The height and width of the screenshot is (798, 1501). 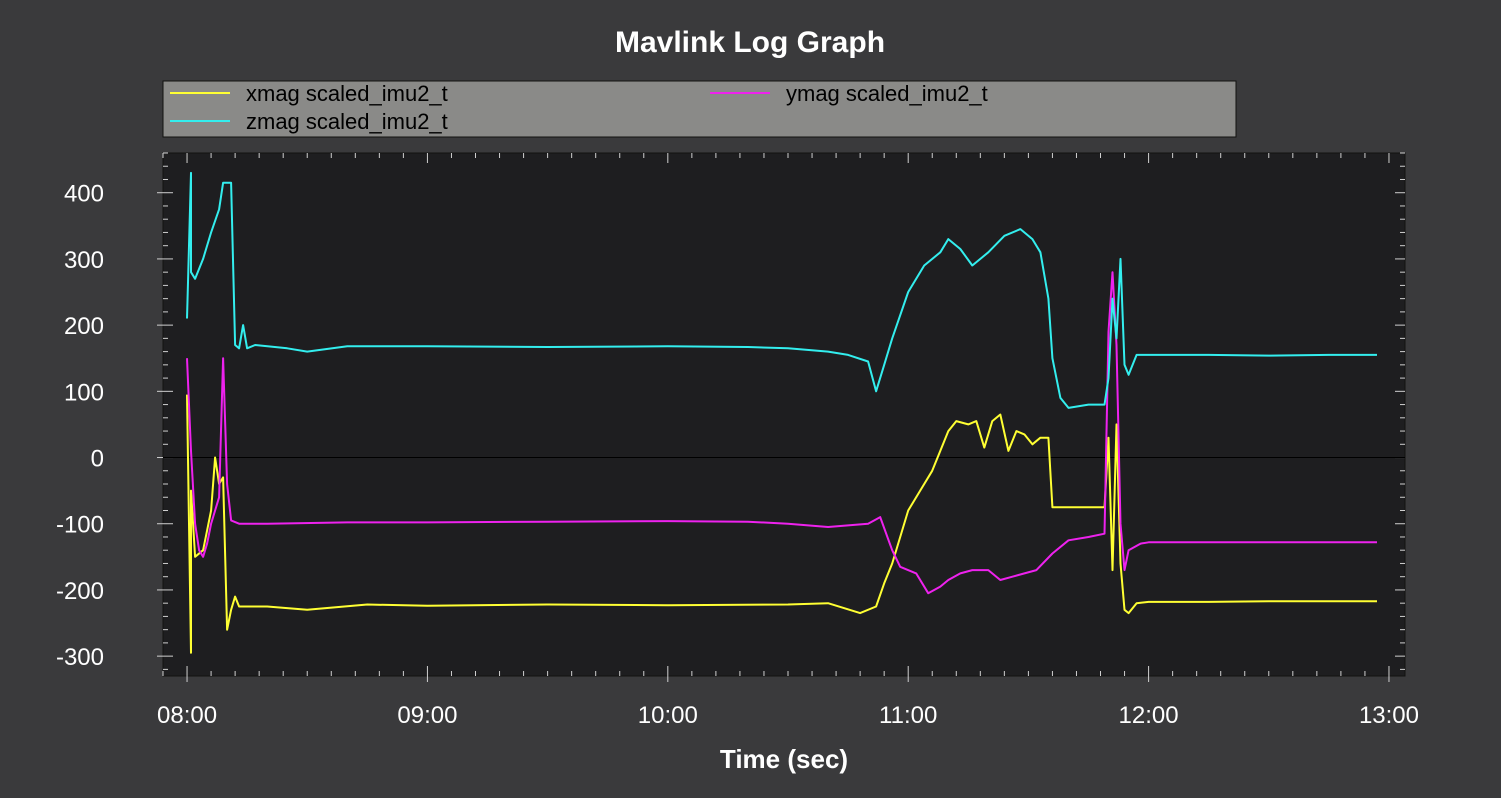 I want to click on x-tick-label: 12:00, so click(x=1149, y=715).